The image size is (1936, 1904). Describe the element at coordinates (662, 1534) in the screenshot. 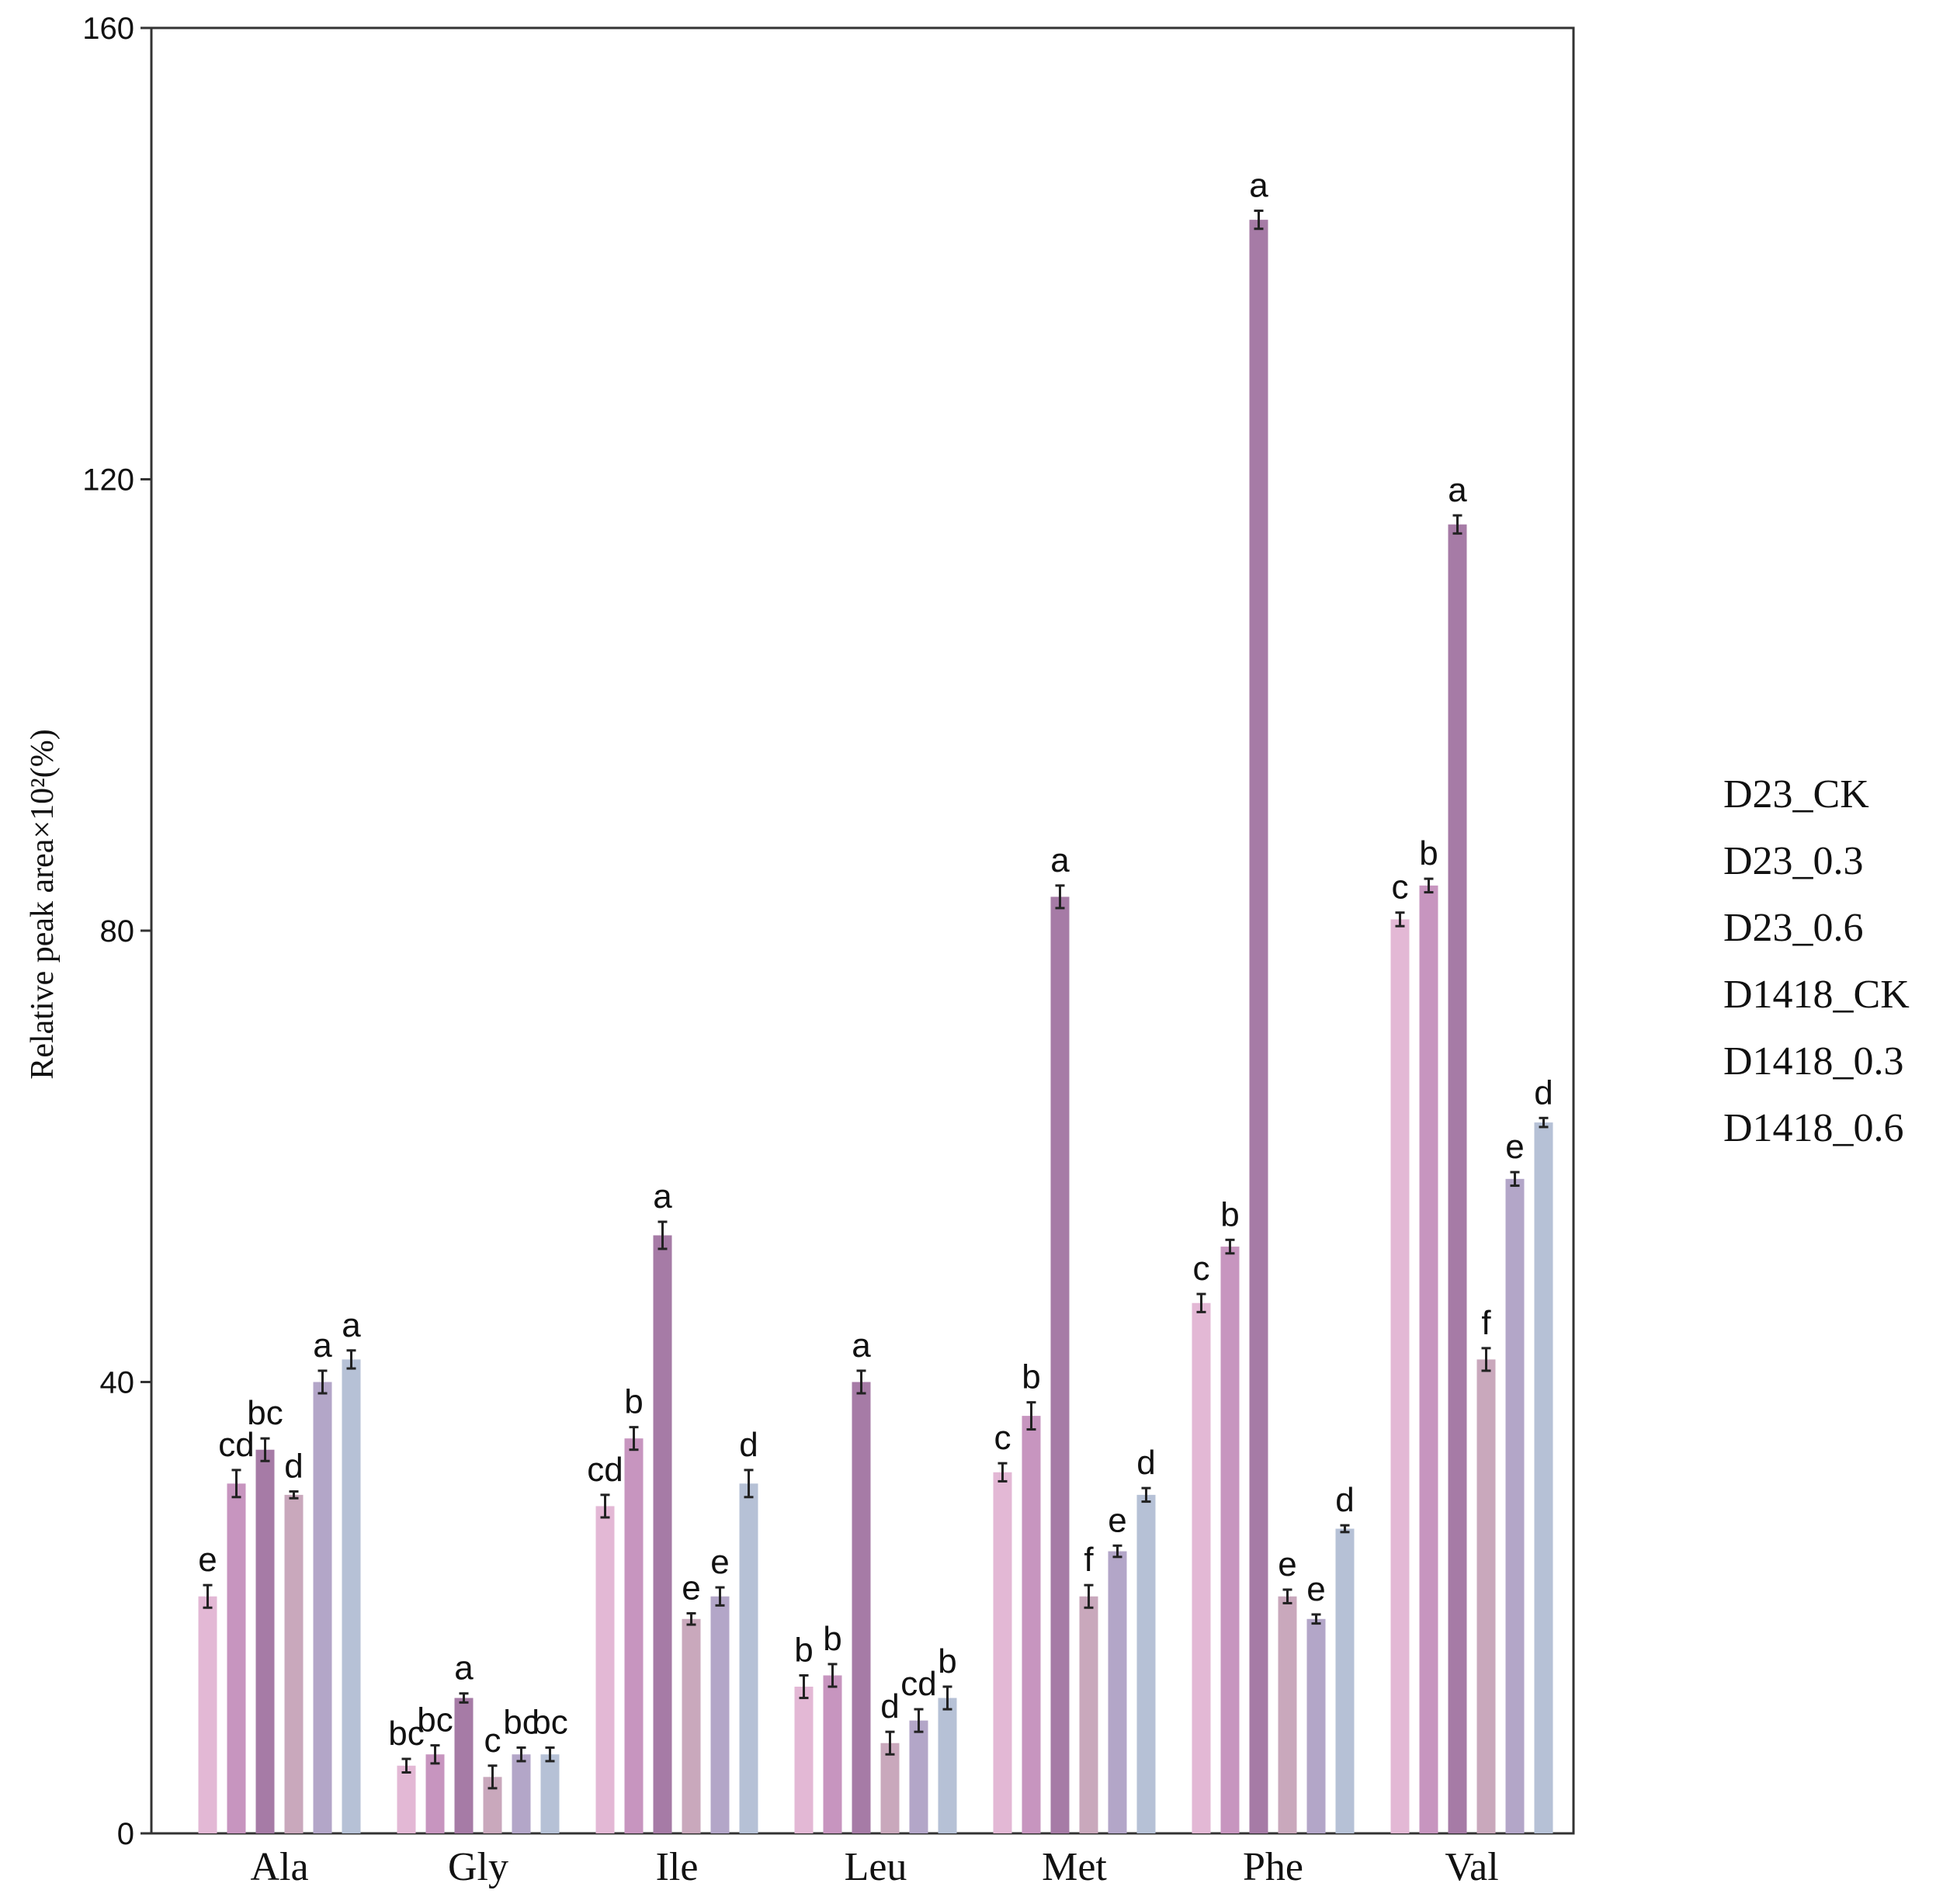

I see `bar-D23_0.6-Ile` at that location.